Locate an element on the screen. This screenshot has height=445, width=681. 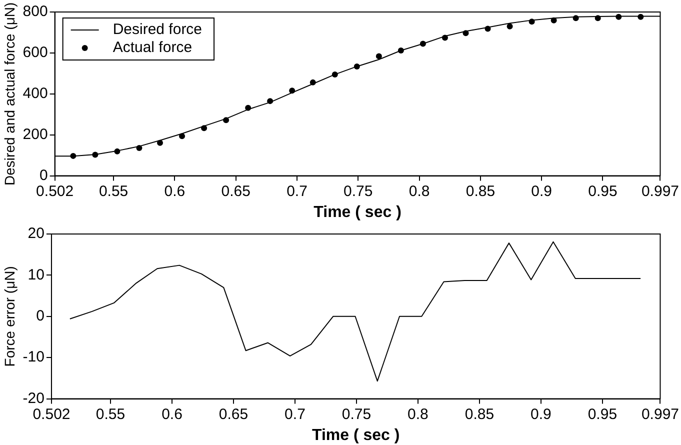
y-tick-label: 20 is located at coordinates (36, 233).